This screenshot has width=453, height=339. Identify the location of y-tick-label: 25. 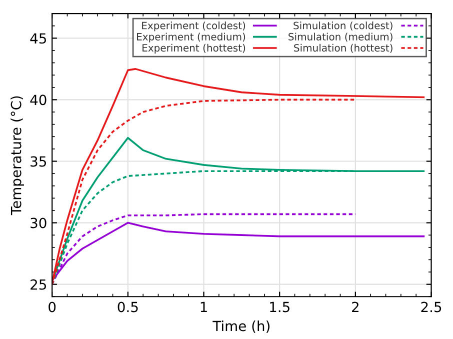
(38, 284).